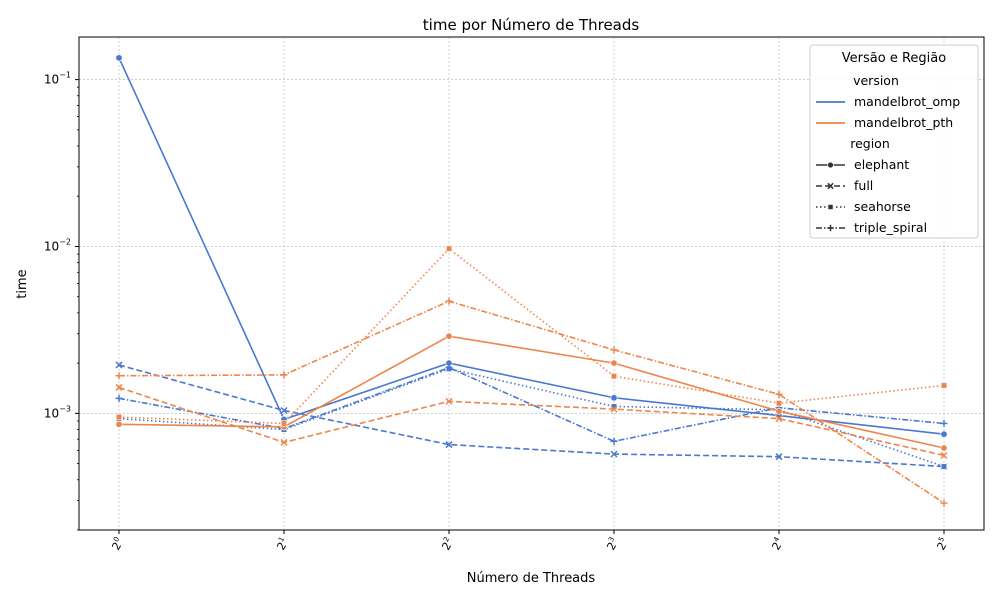  What do you see at coordinates (876, 80) in the screenshot?
I see `legend-version-header: version` at bounding box center [876, 80].